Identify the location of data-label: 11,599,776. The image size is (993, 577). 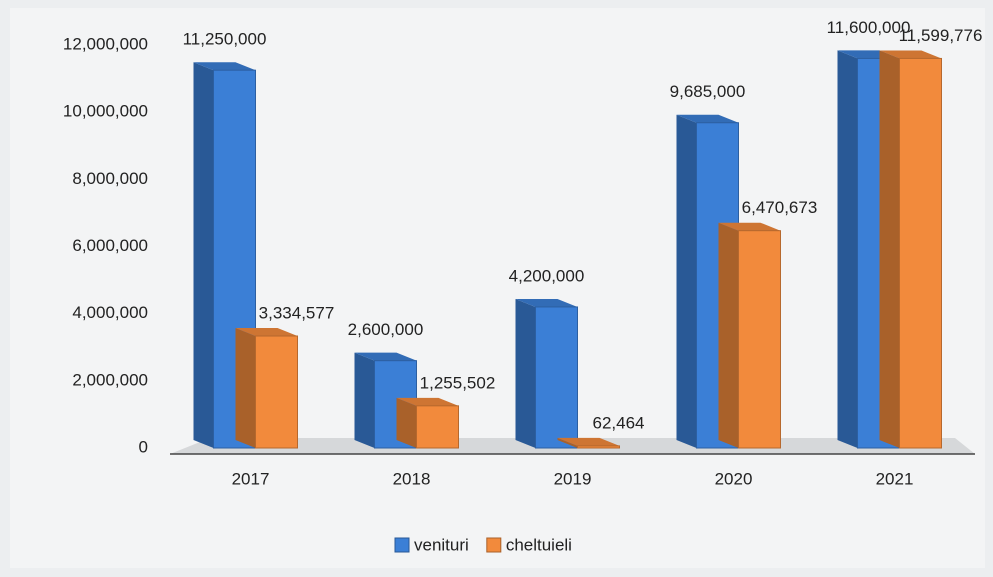
(941, 35).